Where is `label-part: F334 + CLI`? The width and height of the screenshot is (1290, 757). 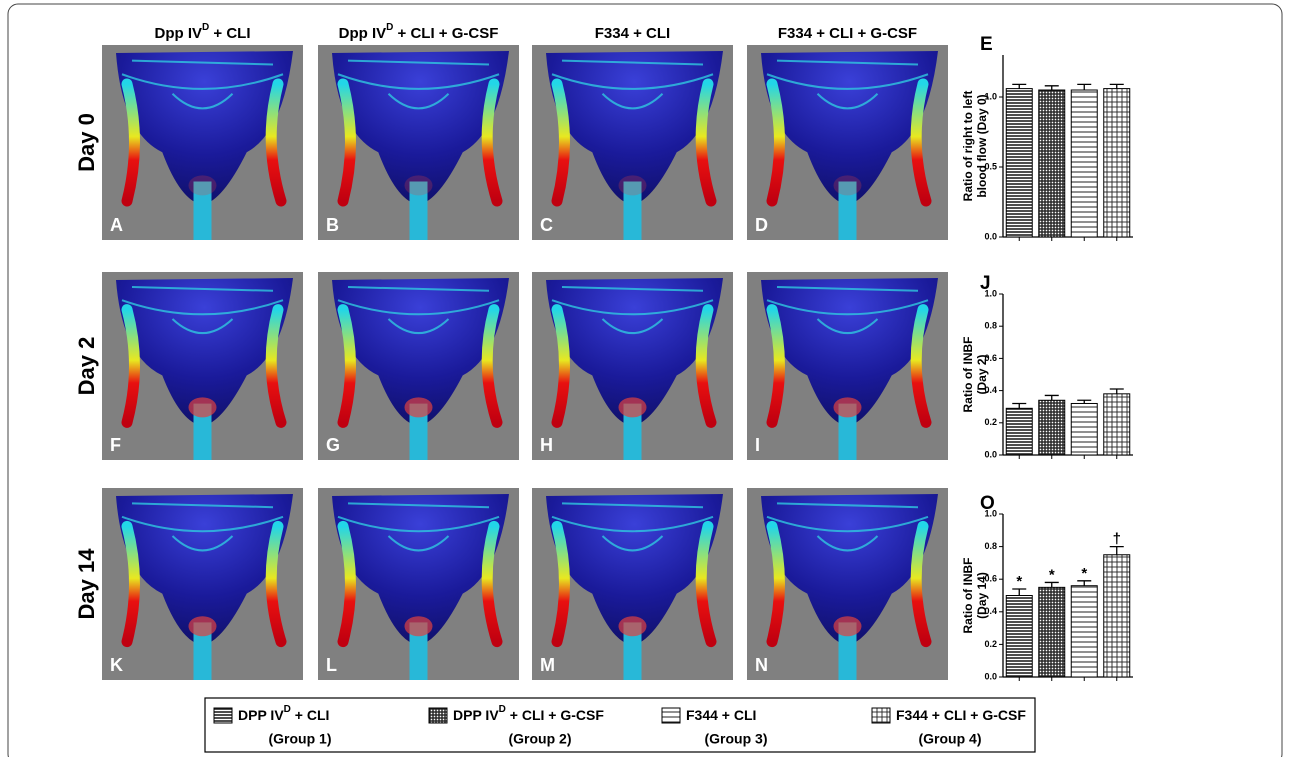 label-part: F334 + CLI is located at coordinates (632, 33).